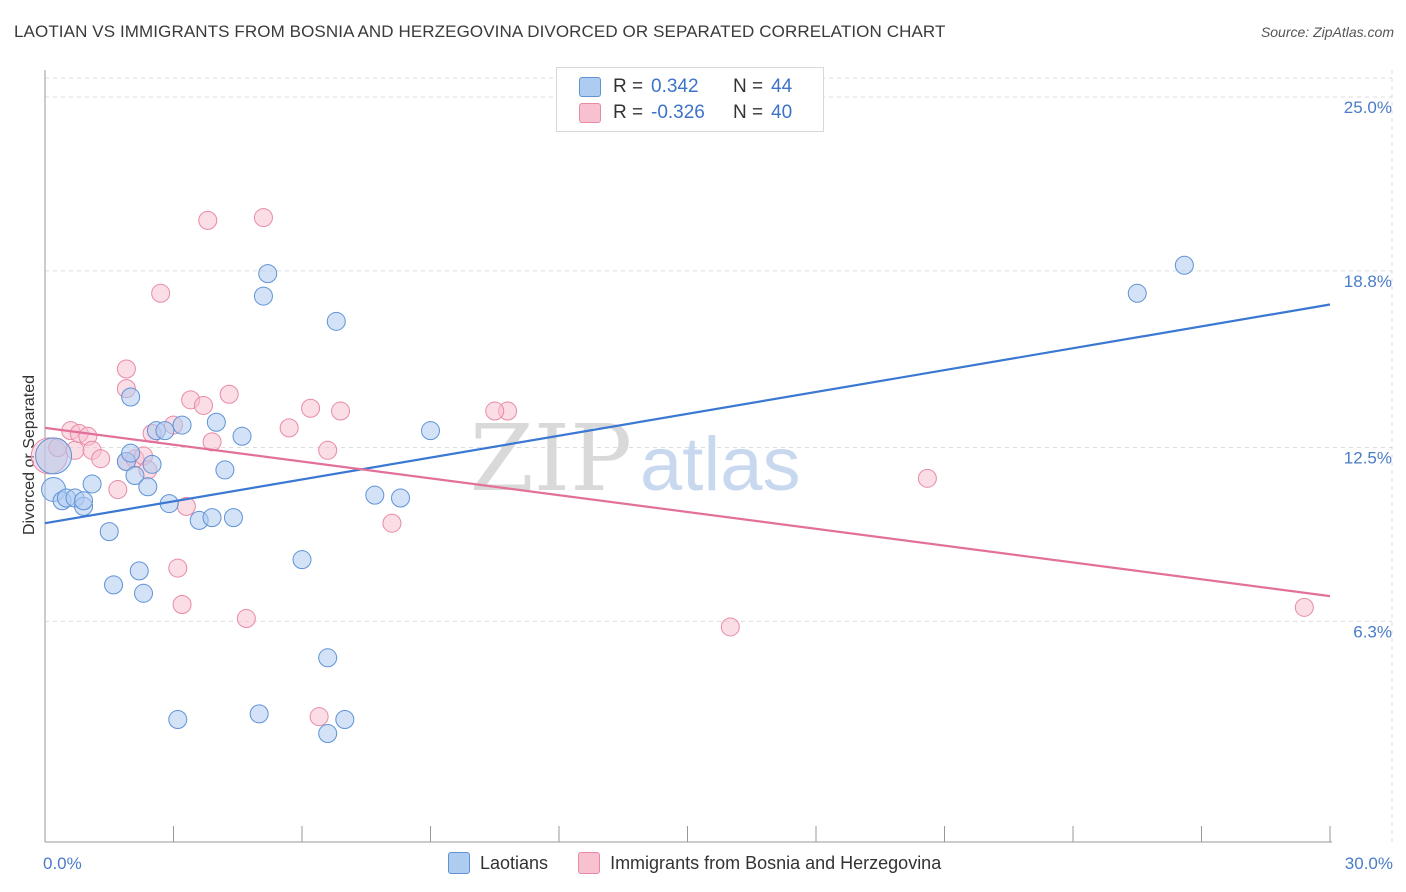 The height and width of the screenshot is (892, 1406). Describe the element at coordinates (675, 86) in the screenshot. I see `legend-r-value: 0.342` at that location.